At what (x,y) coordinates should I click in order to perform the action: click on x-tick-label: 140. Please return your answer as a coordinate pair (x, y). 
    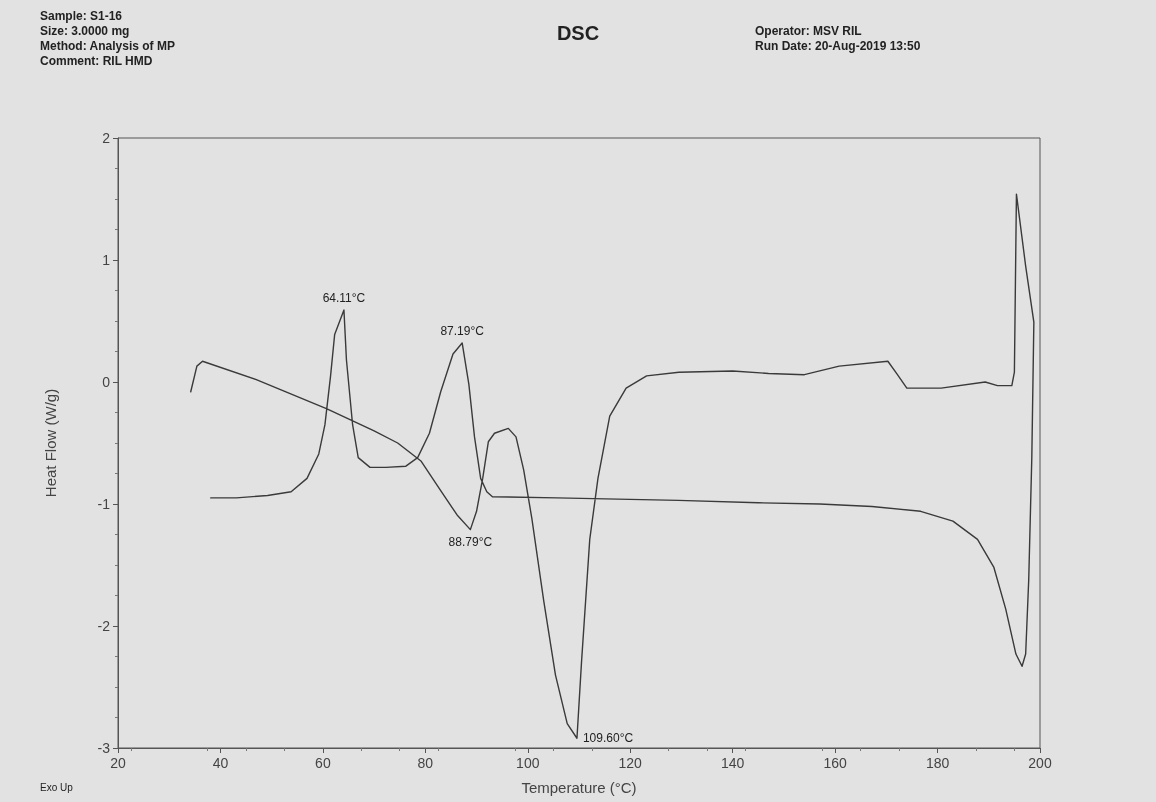
    Looking at the image, I should click on (732, 763).